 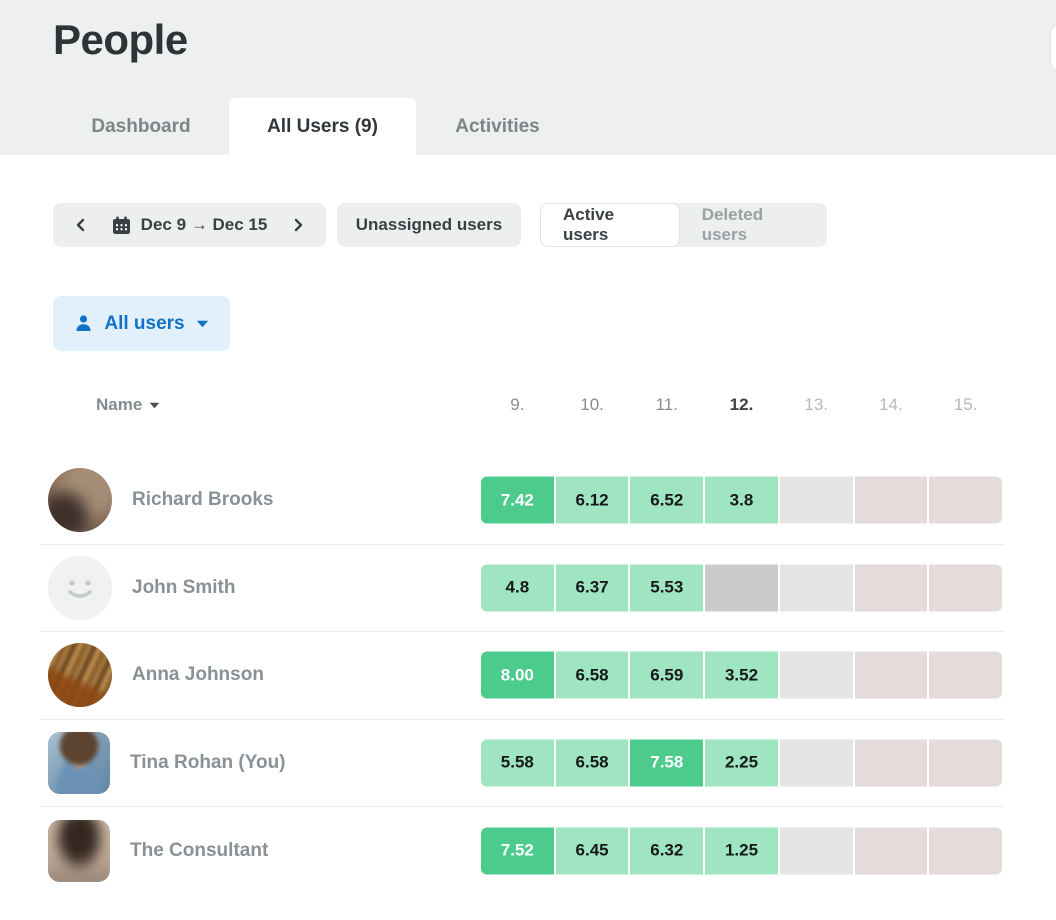 I want to click on unassigned-users-button: Unassigned users, so click(x=429, y=225).